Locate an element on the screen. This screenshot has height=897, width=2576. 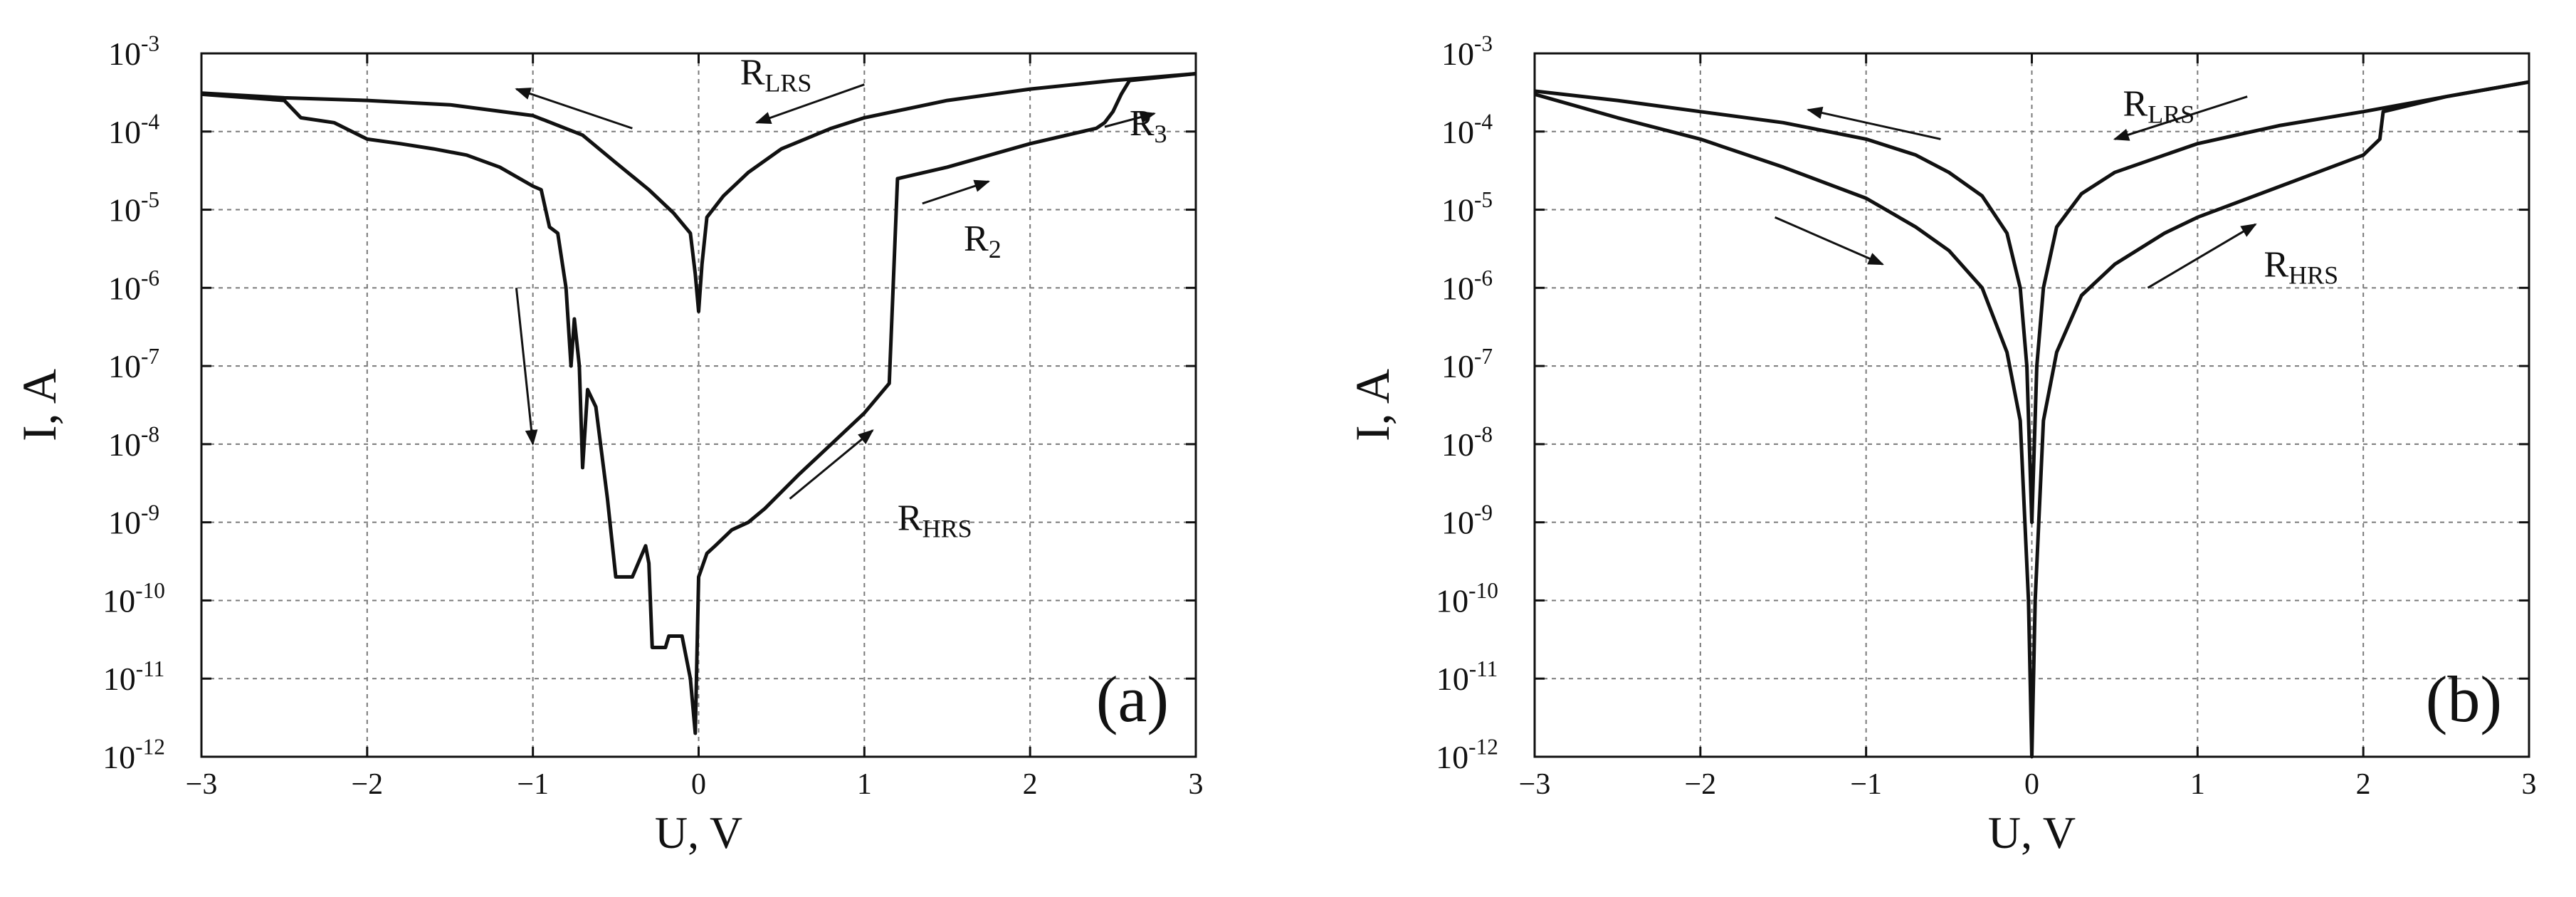
x-tick-label: 2 is located at coordinates (1030, 784).